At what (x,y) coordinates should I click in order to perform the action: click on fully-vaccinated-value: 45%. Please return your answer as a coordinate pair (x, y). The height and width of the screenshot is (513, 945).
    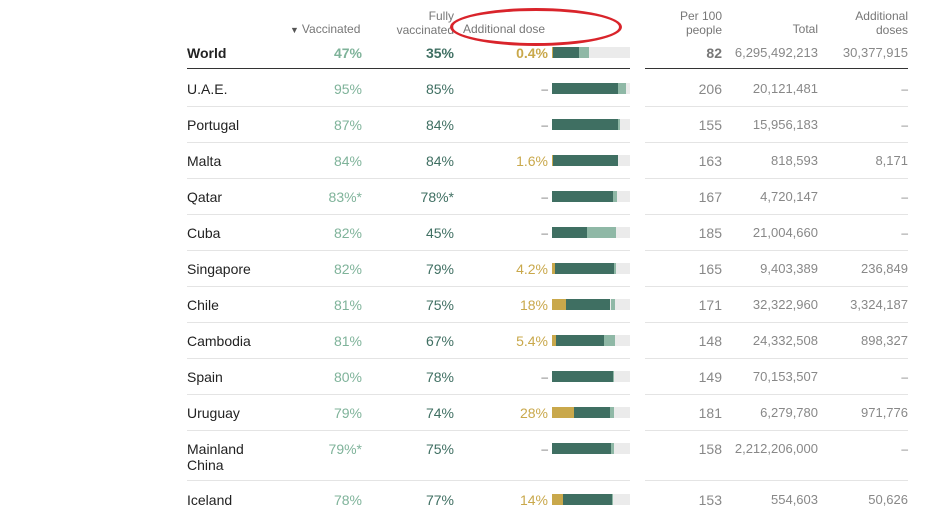
    Looking at the image, I should click on (439, 233).